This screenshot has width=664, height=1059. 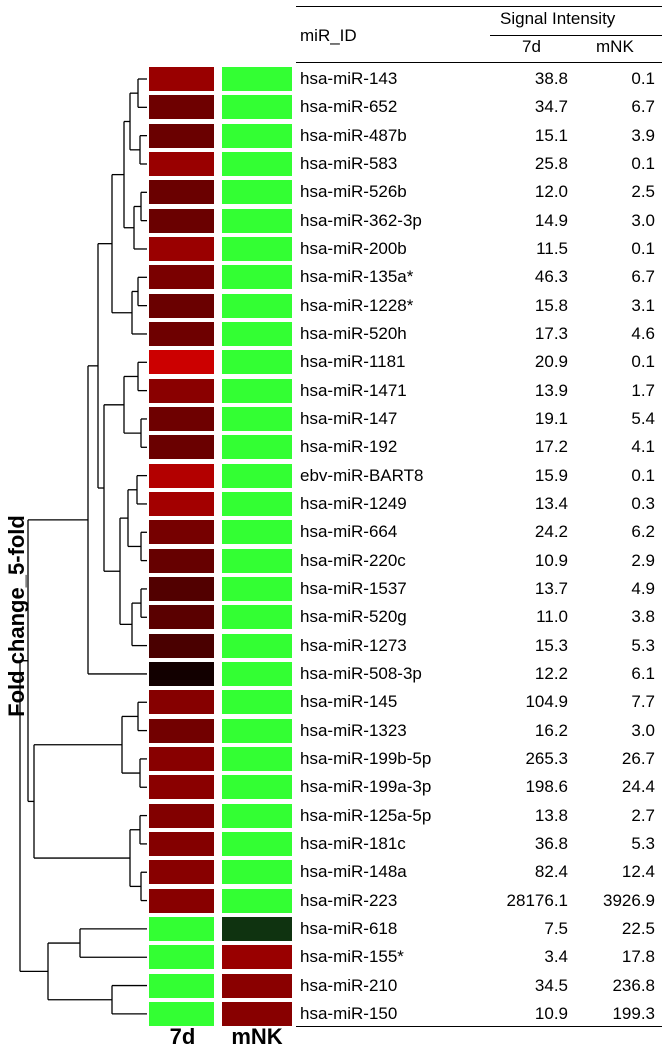 What do you see at coordinates (643, 192) in the screenshot?
I see `row-value-mnk: 2.5` at bounding box center [643, 192].